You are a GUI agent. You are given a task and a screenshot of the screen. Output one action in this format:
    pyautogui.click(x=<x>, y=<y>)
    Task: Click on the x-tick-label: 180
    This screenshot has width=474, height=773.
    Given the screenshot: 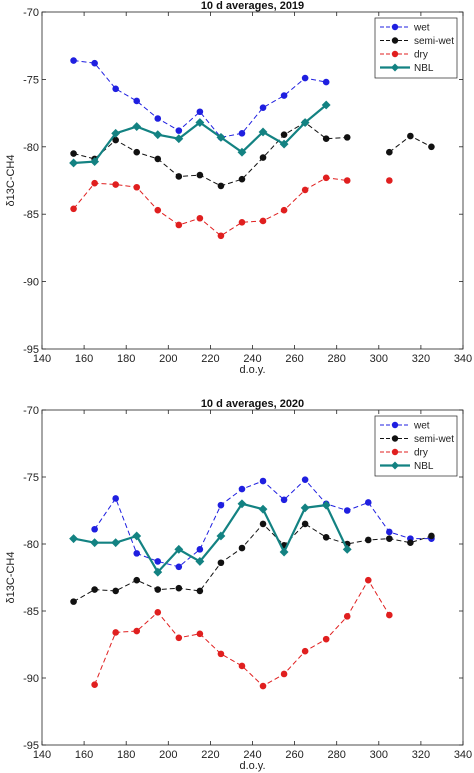 What is the action you would take?
    pyautogui.click(x=126, y=359)
    